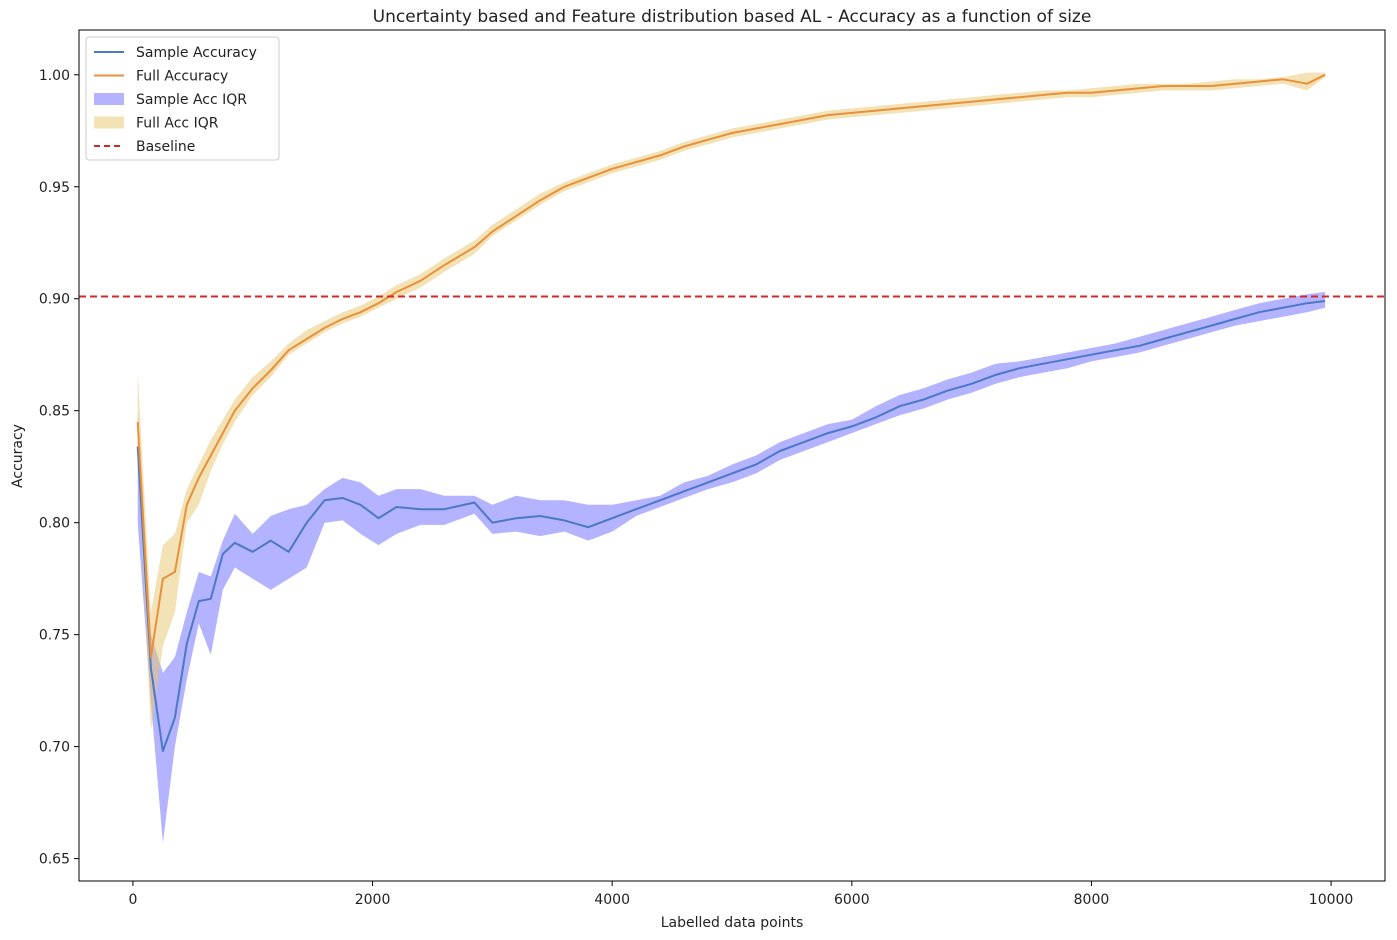 The width and height of the screenshot is (1397, 940). What do you see at coordinates (852, 900) in the screenshot?
I see `x-tick-label: 6000` at bounding box center [852, 900].